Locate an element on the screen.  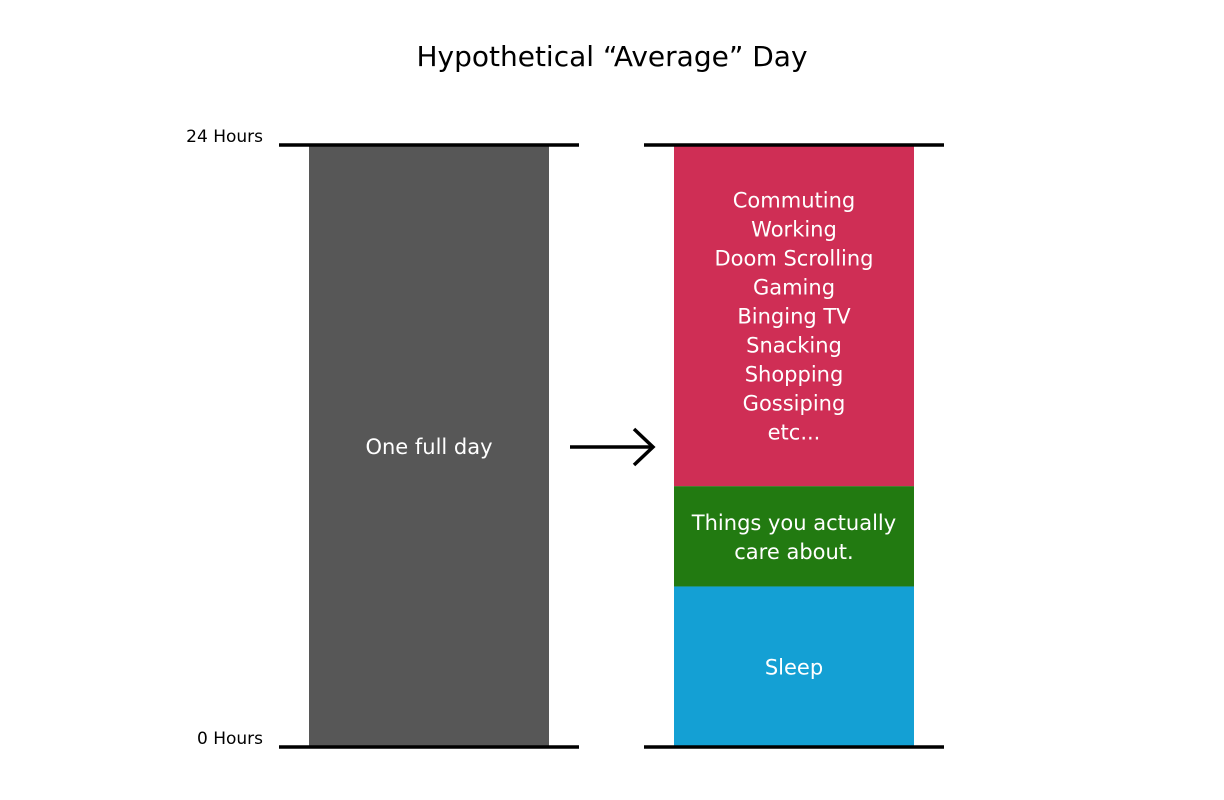
segment-label: Things you actually is located at coordinates (793, 523).